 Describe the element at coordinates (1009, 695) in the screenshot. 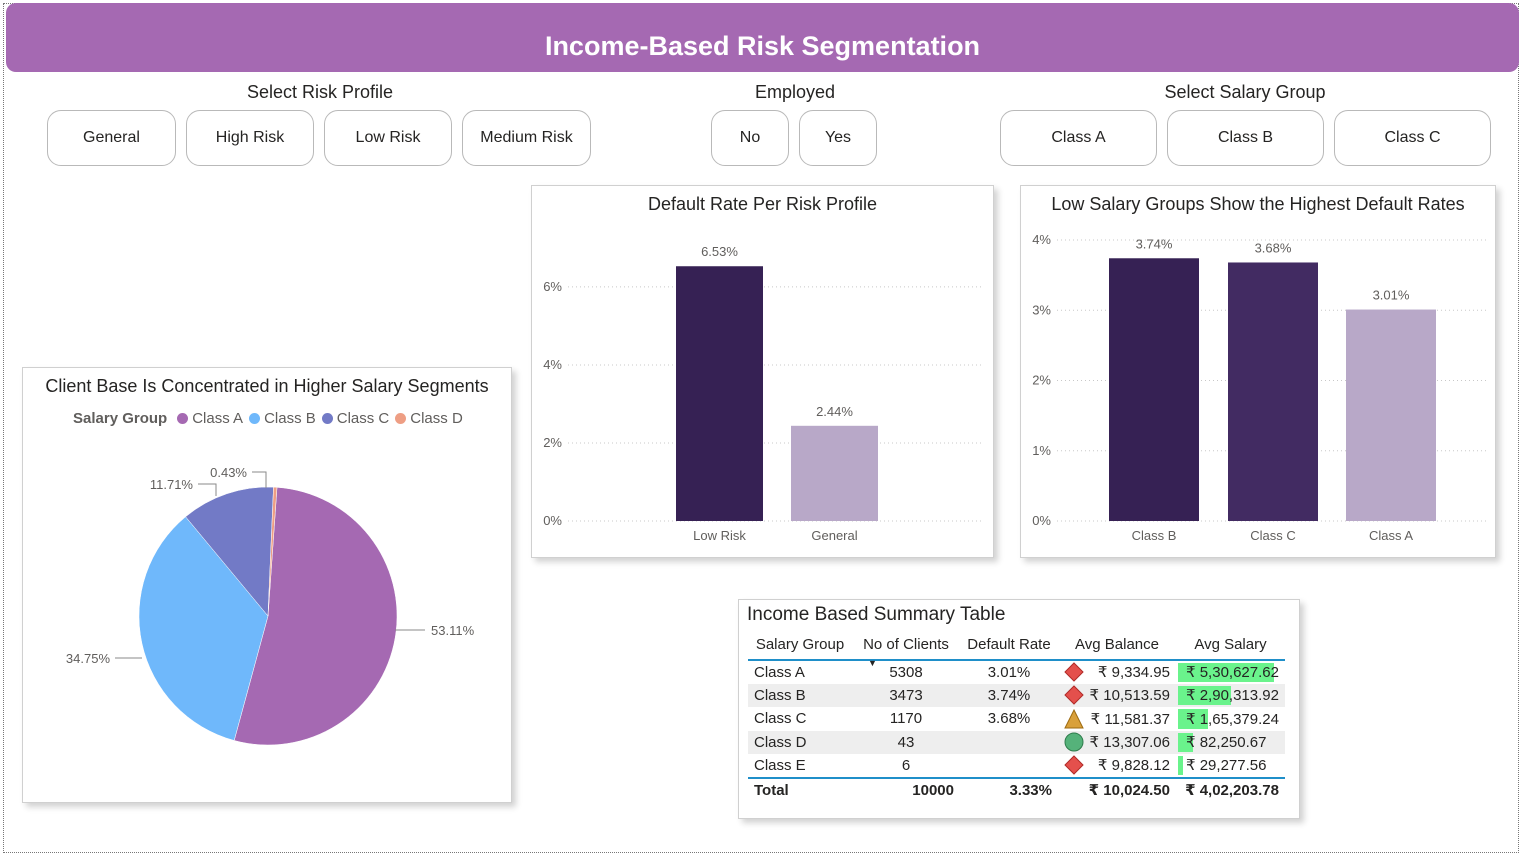

I see `default-rate-cell: 3.74%` at that location.